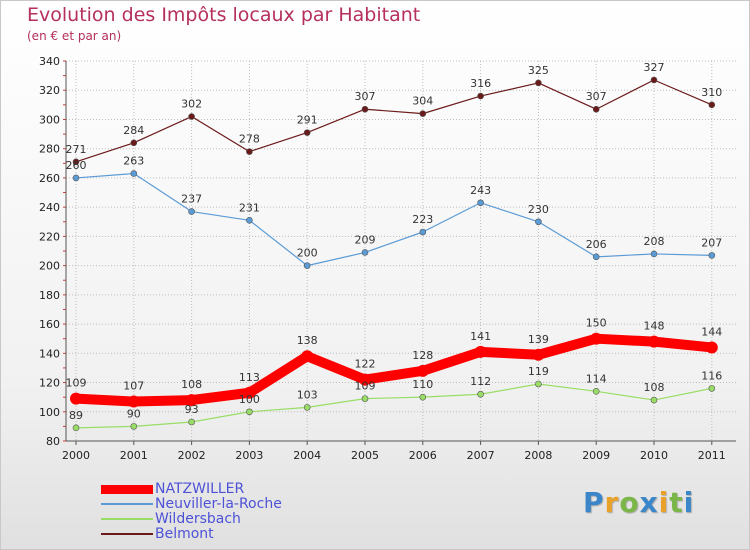  Describe the element at coordinates (711, 375) in the screenshot. I see `data-label: 116` at that location.